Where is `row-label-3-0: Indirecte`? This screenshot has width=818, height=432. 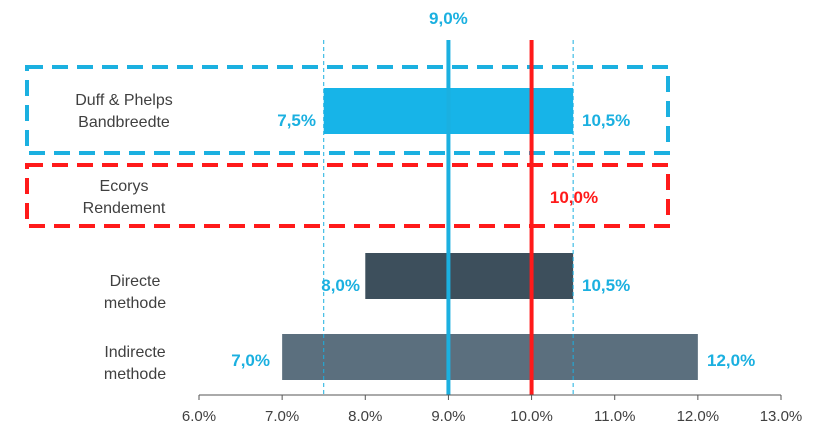 row-label-3-0: Indirecte is located at coordinates (134, 352).